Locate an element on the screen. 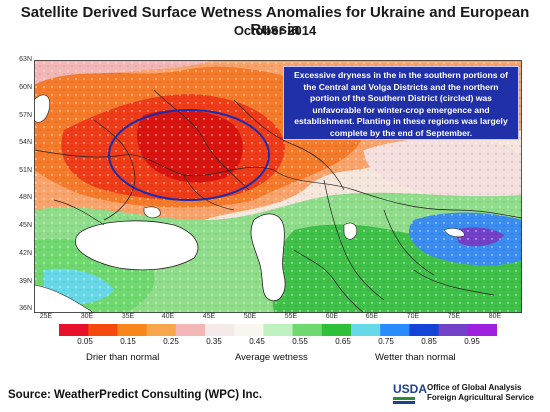 This screenshot has width=550, height=412. lon-label-60e: 60E is located at coordinates (332, 316).